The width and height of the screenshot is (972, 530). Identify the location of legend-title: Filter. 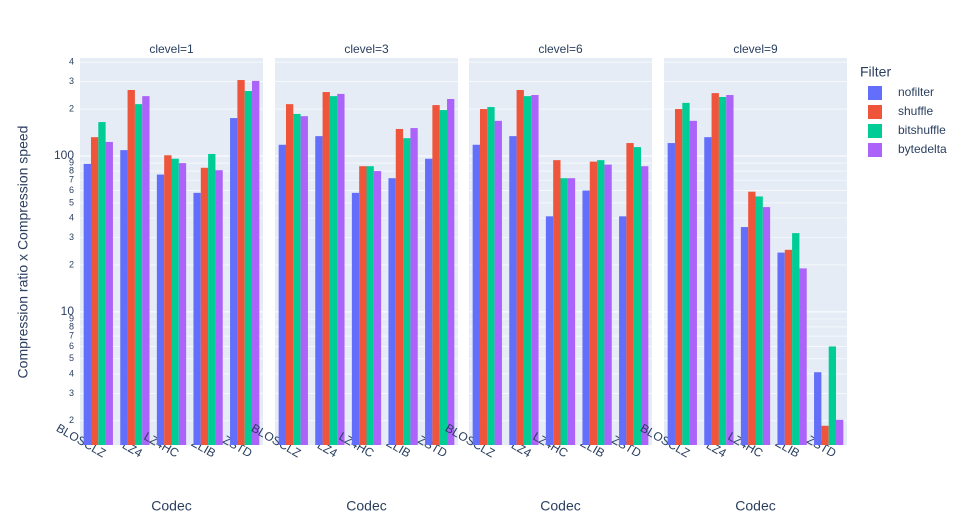
(875, 72).